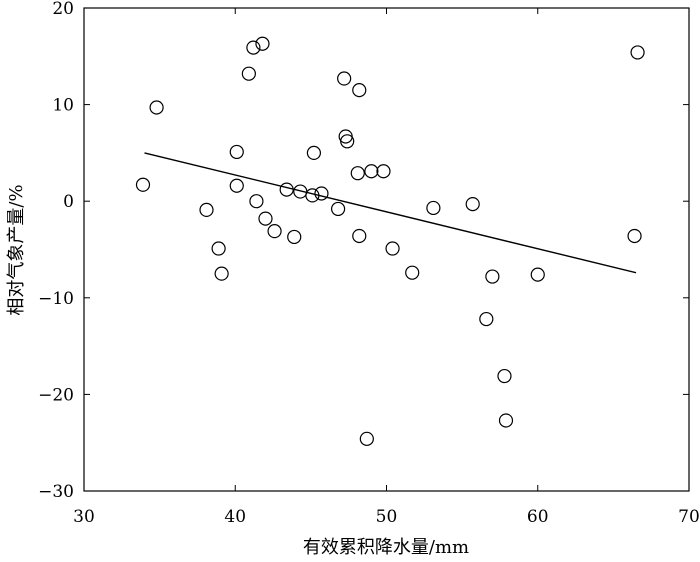 The width and height of the screenshot is (700, 562). What do you see at coordinates (56, 395) in the screenshot?
I see `y-tick-label: −20` at bounding box center [56, 395].